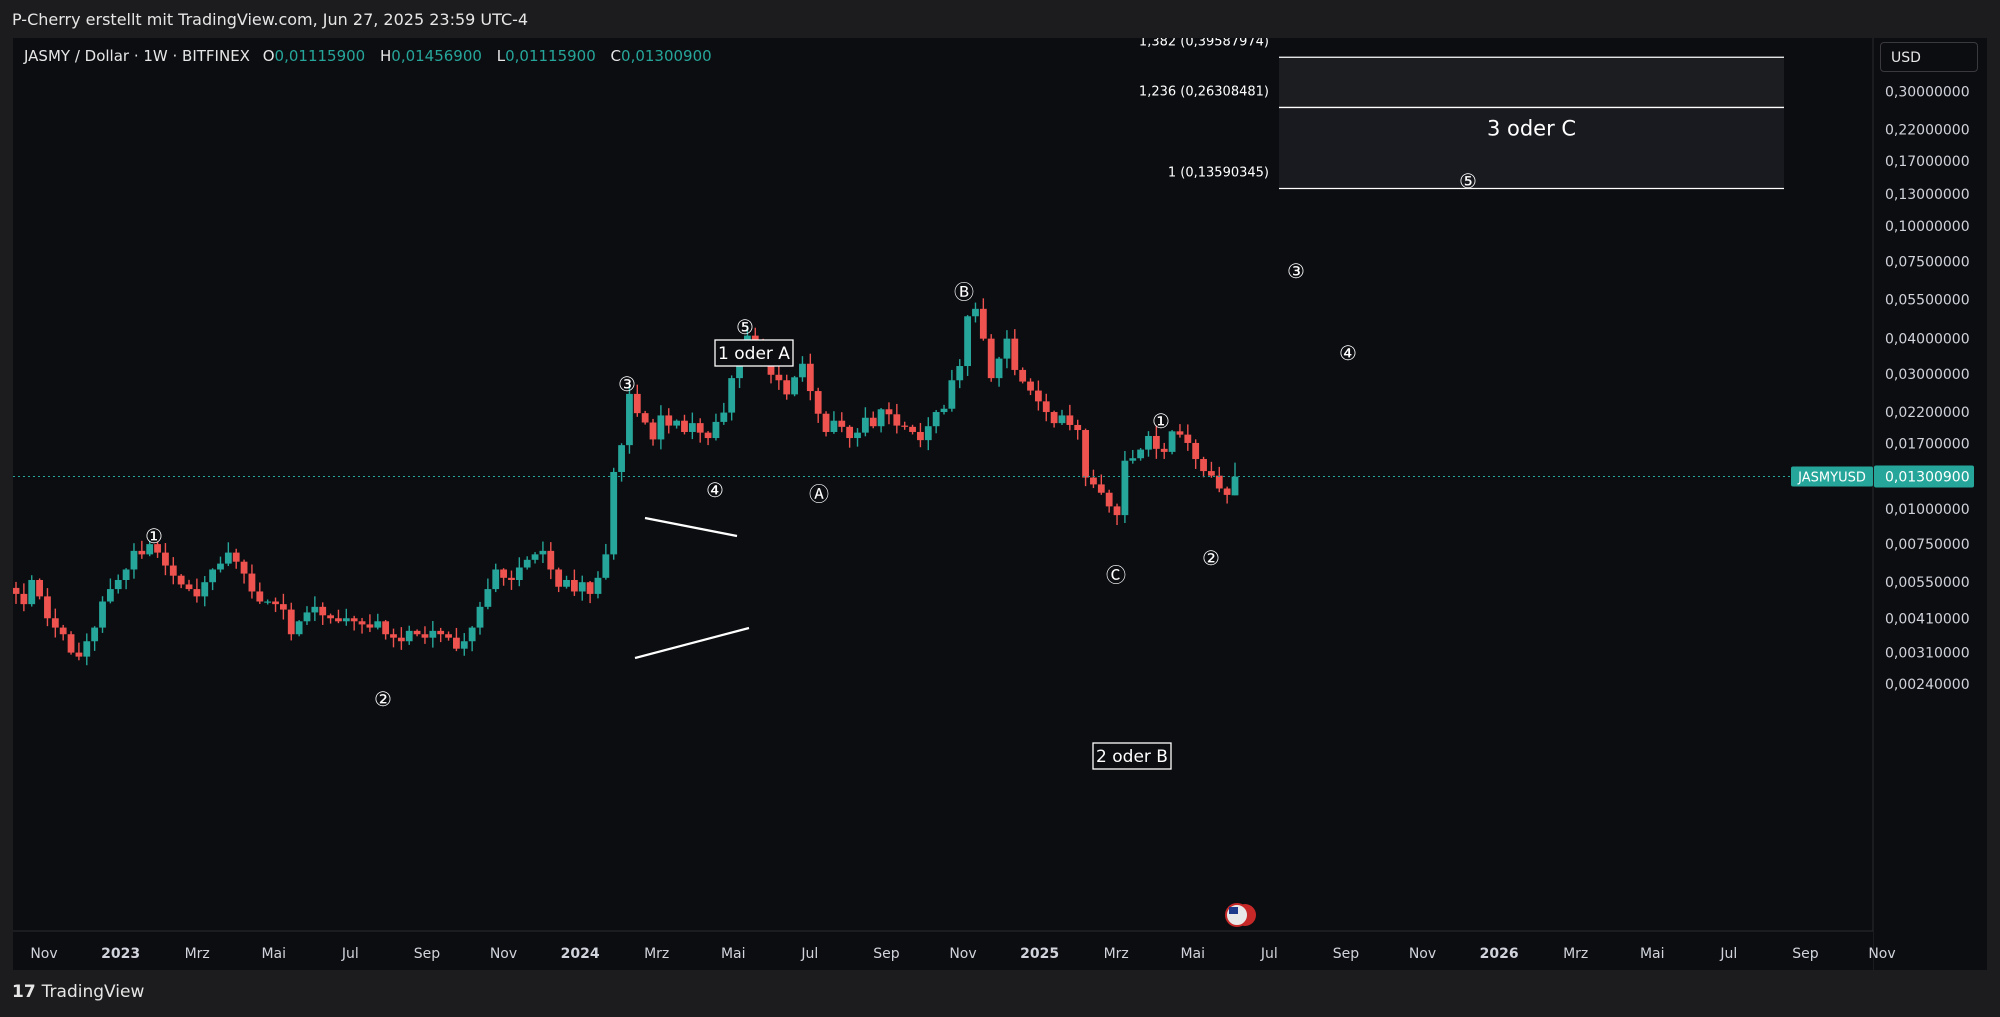  I want to click on price-tick-label: 0,05500000, so click(1927, 301).